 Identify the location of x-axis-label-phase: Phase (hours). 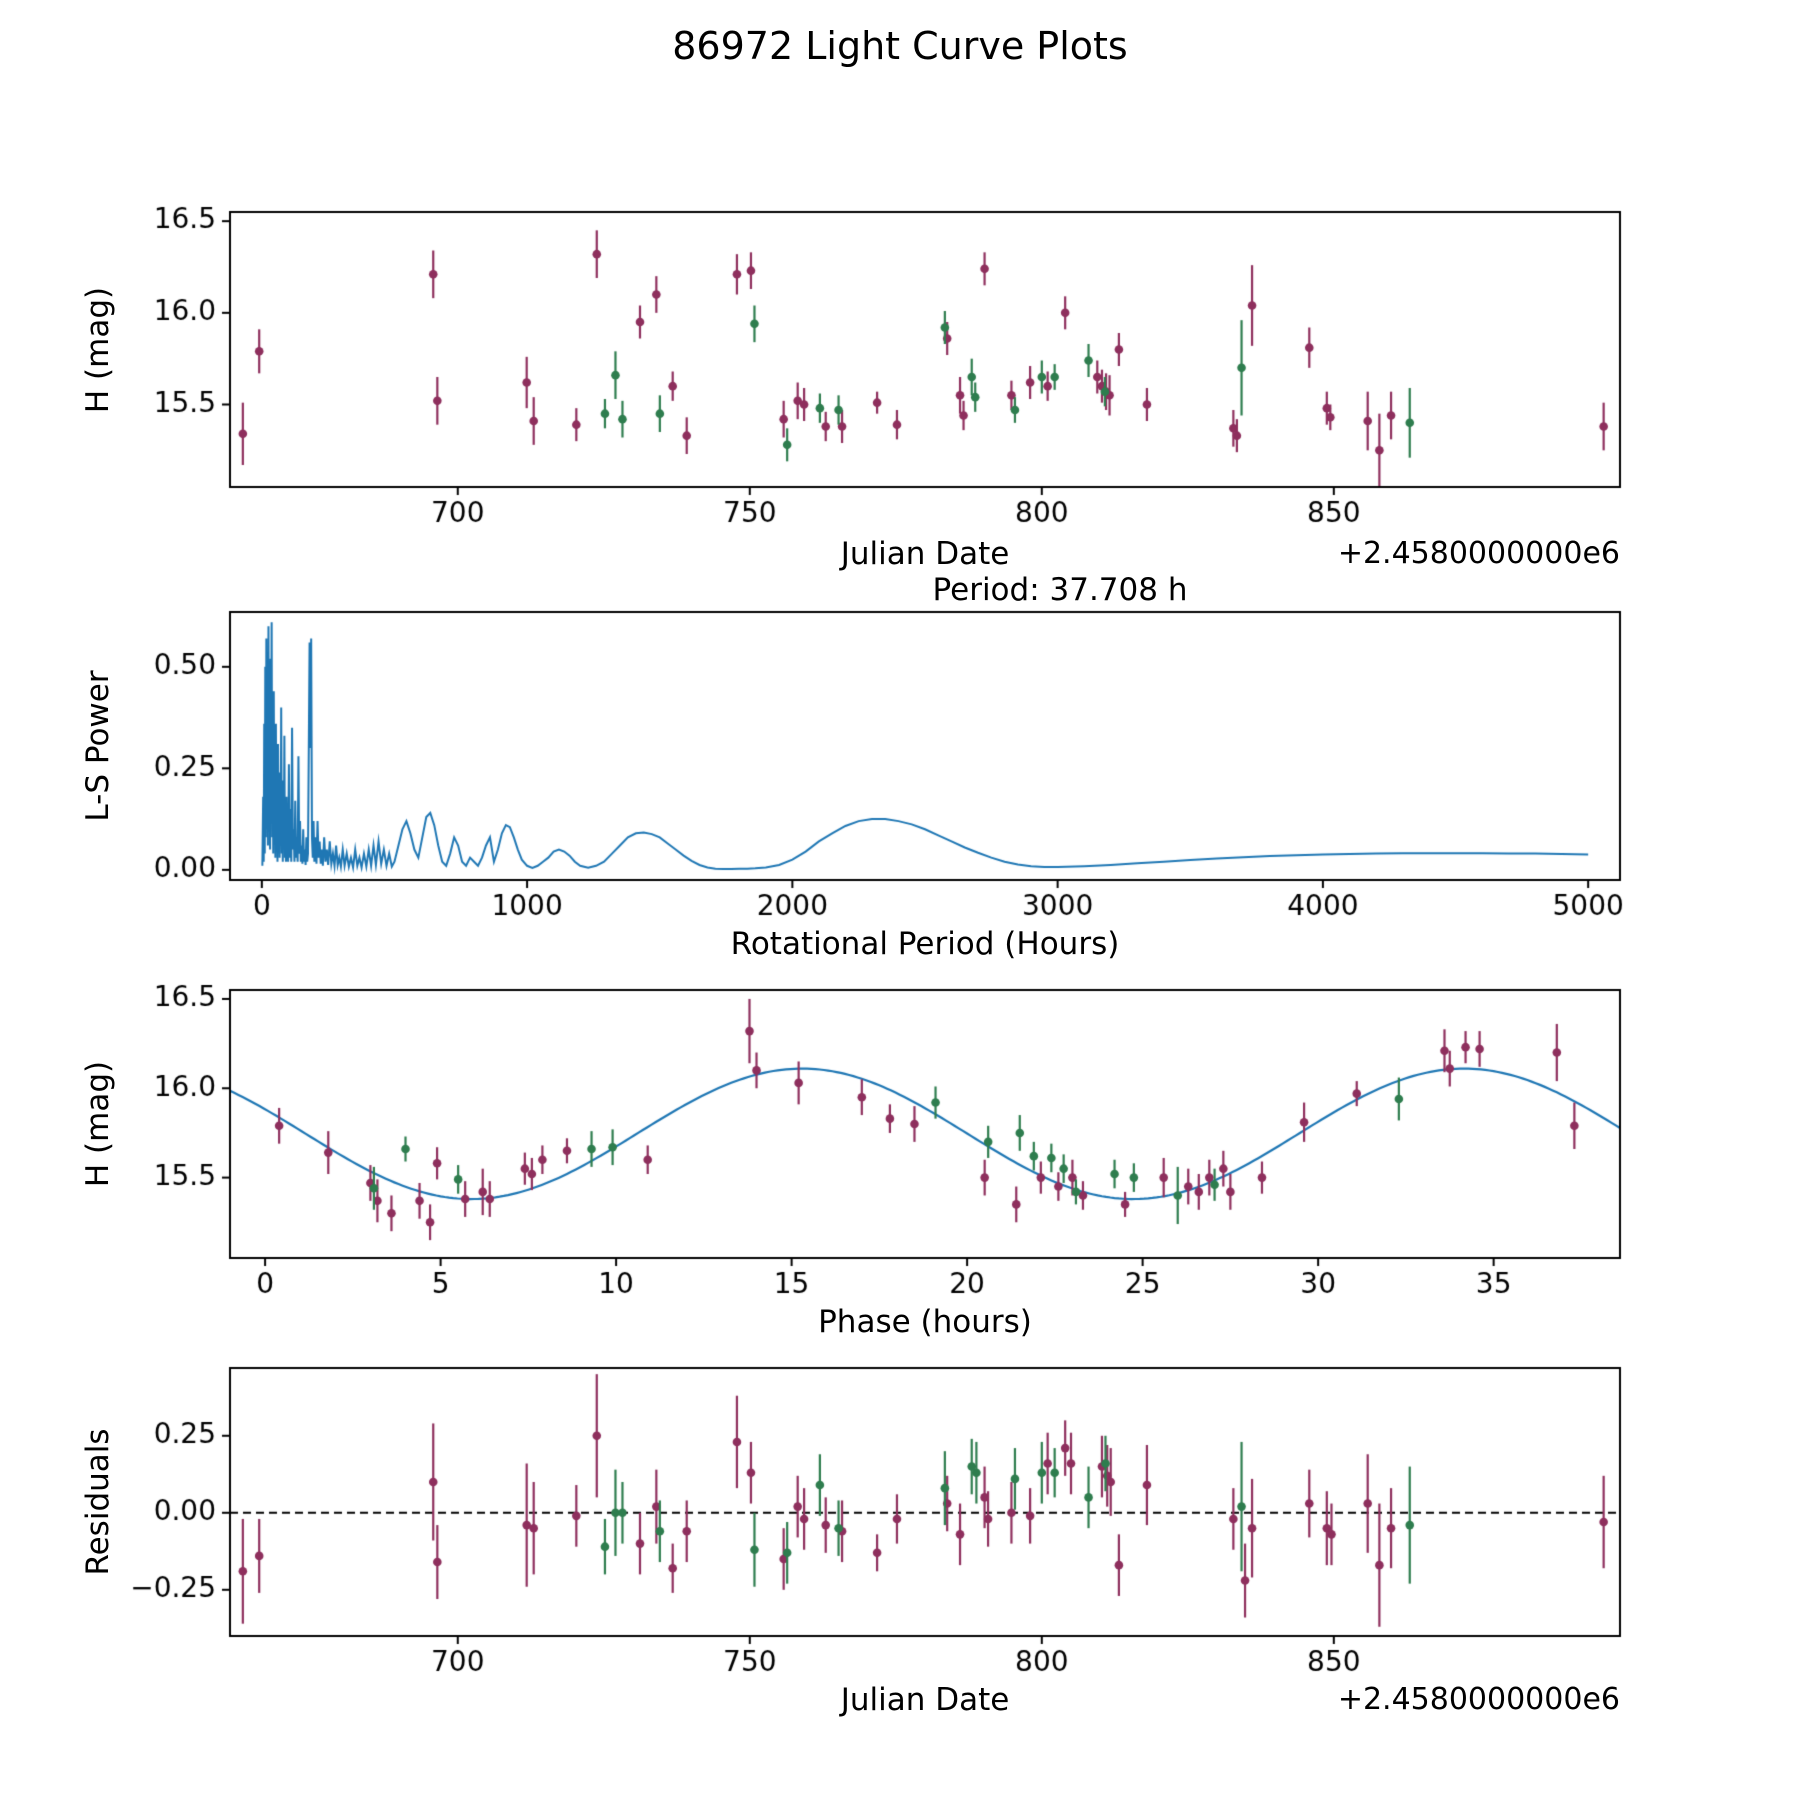
(925, 1322).